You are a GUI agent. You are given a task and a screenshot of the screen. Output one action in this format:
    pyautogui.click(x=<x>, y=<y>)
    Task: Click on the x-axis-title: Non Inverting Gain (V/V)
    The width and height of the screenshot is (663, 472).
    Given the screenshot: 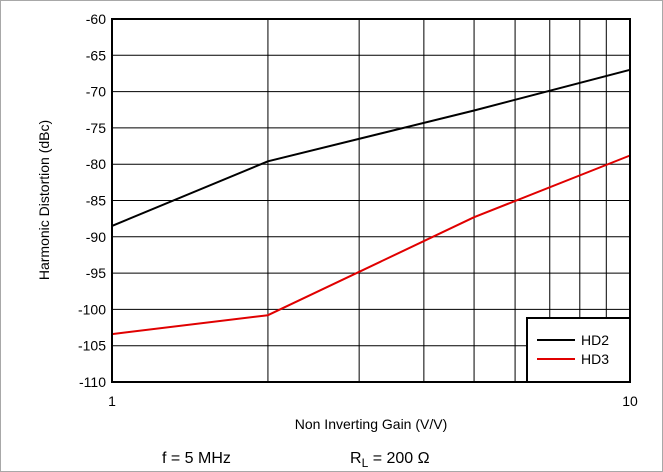 What is the action you would take?
    pyautogui.click(x=371, y=424)
    